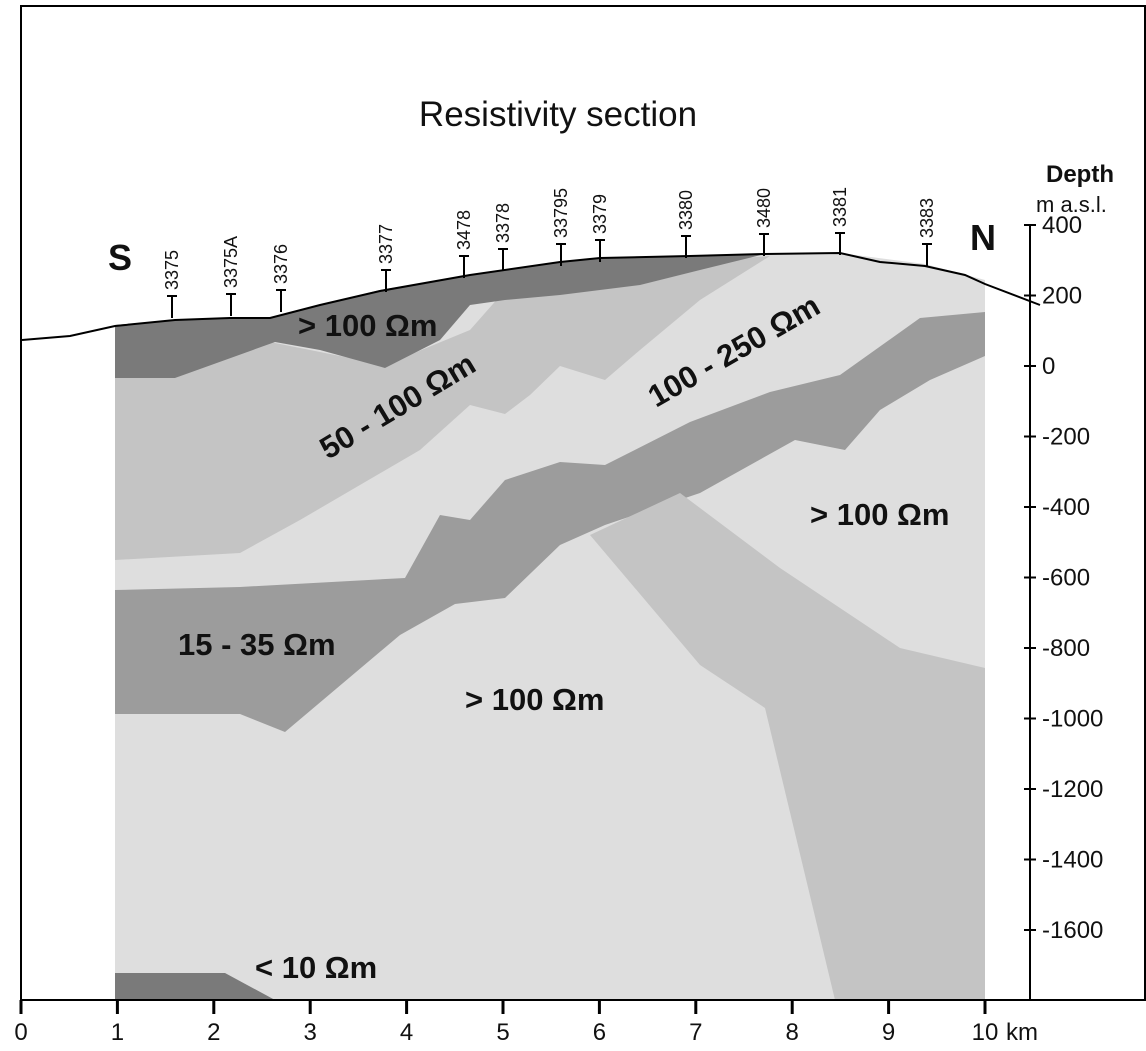 Image resolution: width=1146 pixels, height=1051 pixels. I want to click on station-marker: 3380, so click(686, 224).